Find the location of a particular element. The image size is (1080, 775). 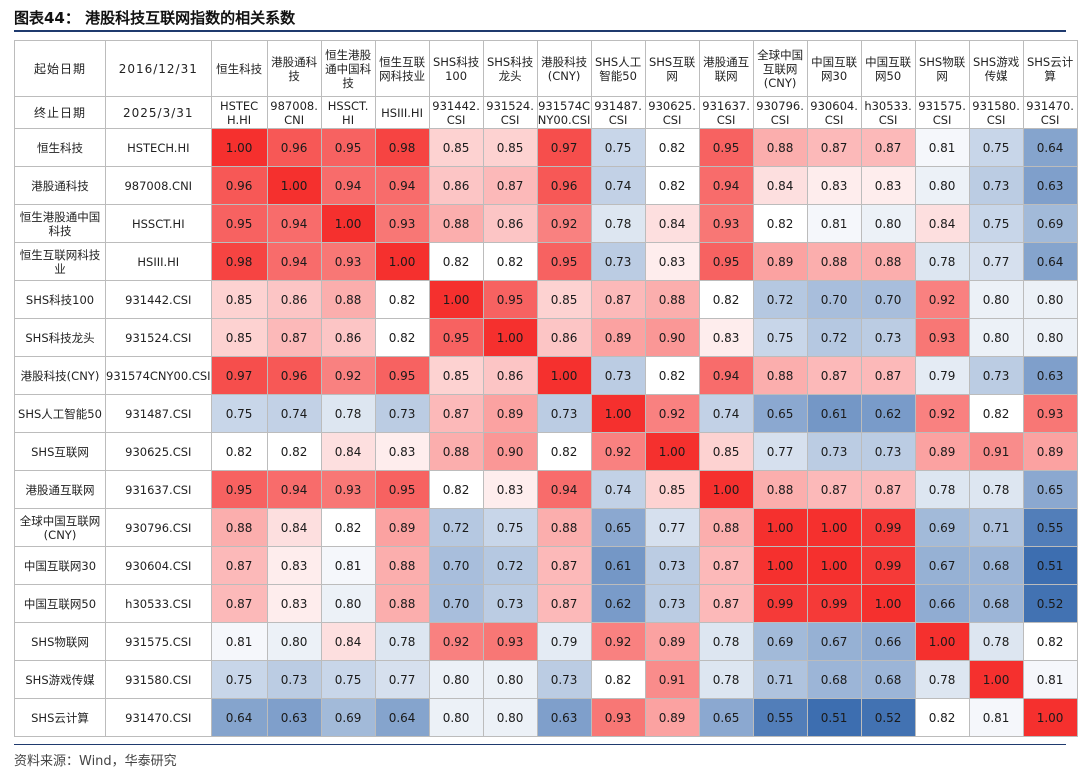

correlation-cell: 0.84 is located at coordinates (942, 223).